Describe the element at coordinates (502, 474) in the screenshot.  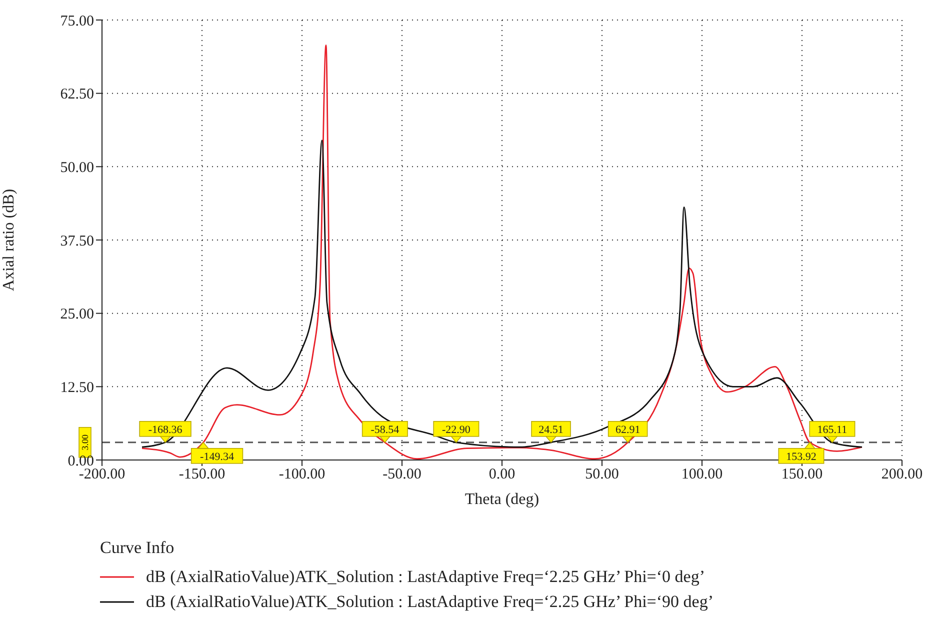
I see `x-tick-label: 0.00` at that location.